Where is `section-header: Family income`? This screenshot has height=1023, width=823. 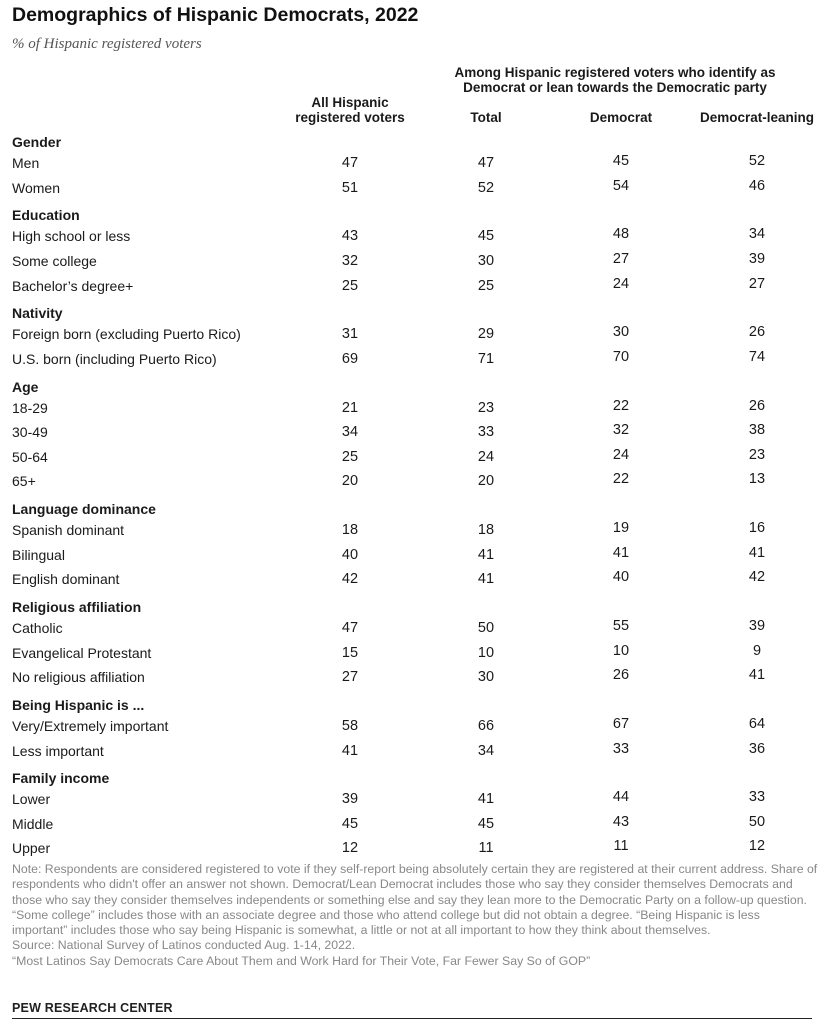
section-header: Family income is located at coordinates (411, 782).